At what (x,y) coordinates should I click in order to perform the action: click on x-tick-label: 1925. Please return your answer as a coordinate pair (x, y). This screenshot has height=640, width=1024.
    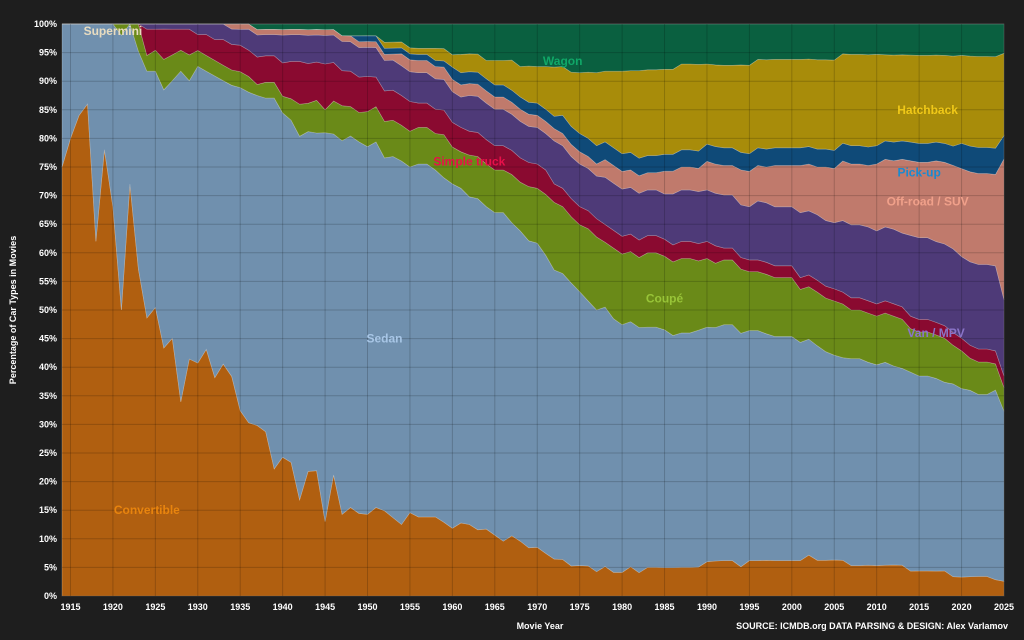
    Looking at the image, I should click on (155, 607).